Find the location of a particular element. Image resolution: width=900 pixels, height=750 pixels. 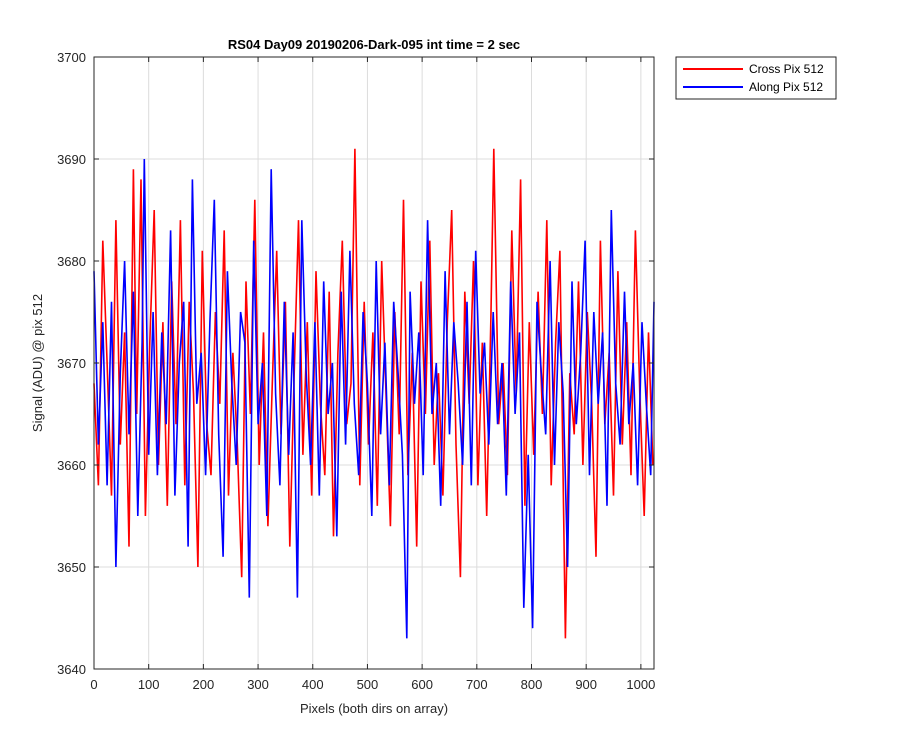

y-tick-label: 3690 is located at coordinates (71, 159).